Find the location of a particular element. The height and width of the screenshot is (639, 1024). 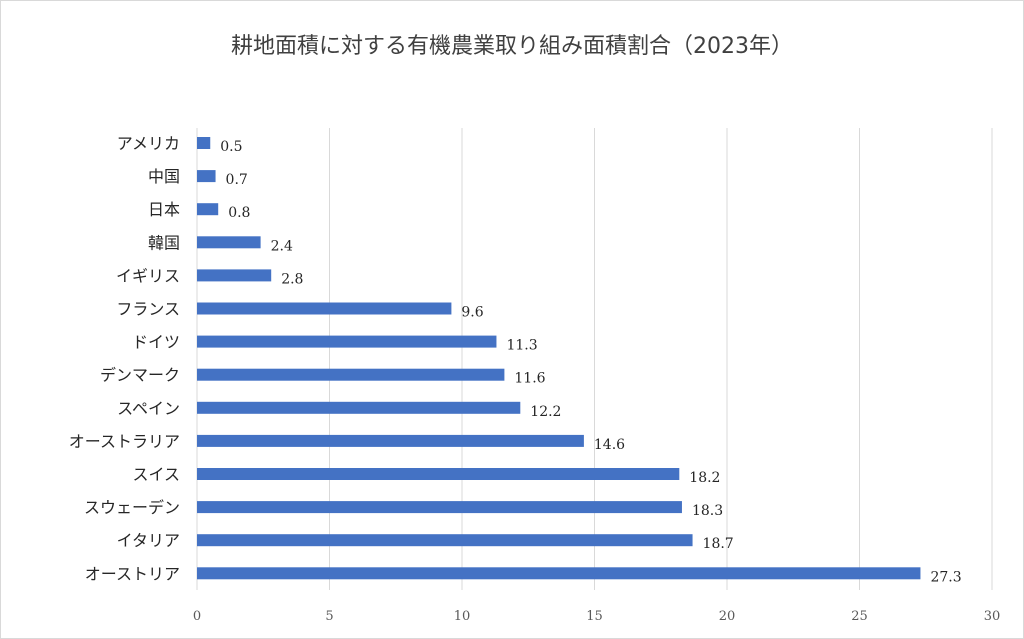

category-label: デンマーク is located at coordinates (140, 375).